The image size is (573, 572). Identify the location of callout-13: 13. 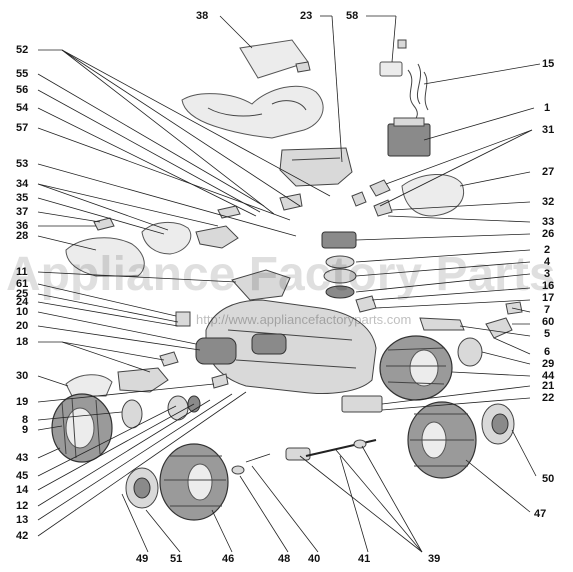
(22, 520).